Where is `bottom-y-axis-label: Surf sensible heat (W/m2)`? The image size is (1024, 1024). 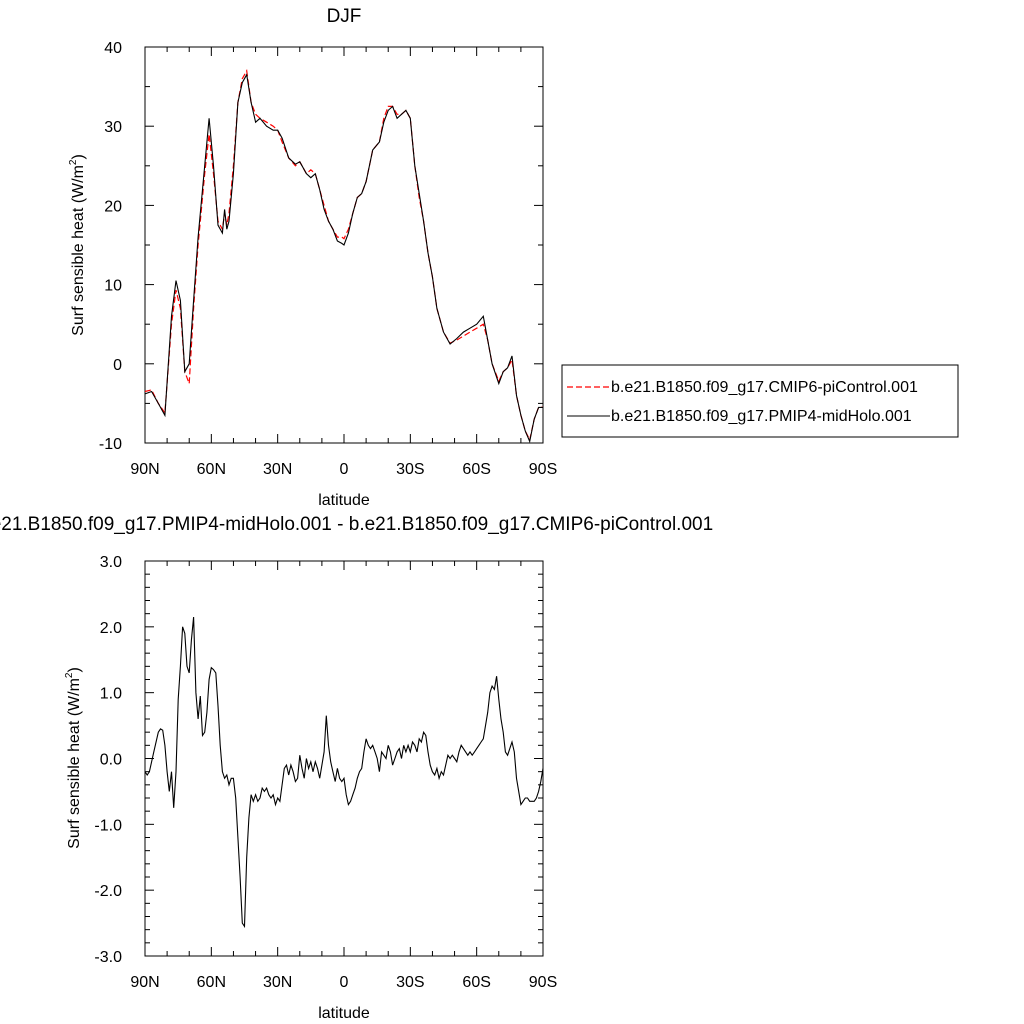 bottom-y-axis-label: Surf sensible heat (W/m2) is located at coordinates (73, 758).